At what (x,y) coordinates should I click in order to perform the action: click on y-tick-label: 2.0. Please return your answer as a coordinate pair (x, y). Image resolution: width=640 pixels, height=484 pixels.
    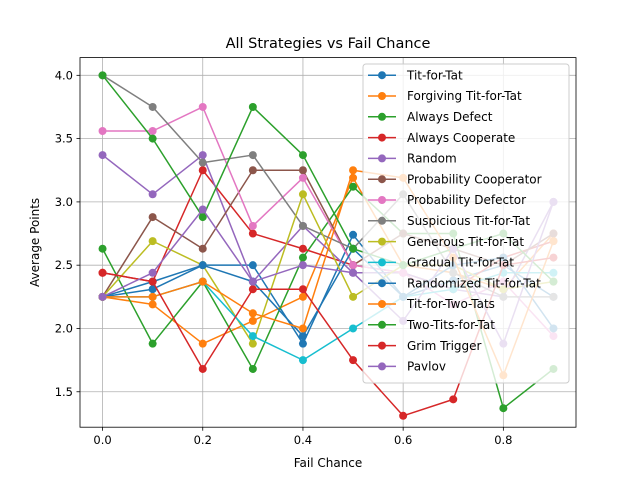
    Looking at the image, I should click on (64, 328).